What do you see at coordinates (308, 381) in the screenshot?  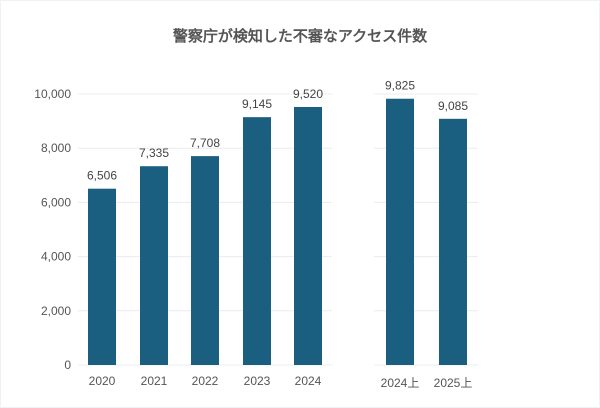 I see `x-tick-label: 2024` at bounding box center [308, 381].